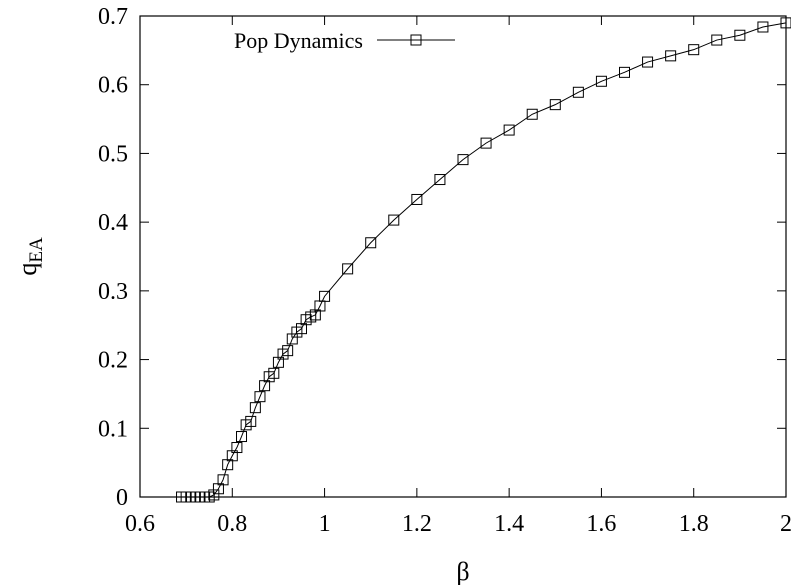 Image resolution: width=791 pixels, height=585 pixels. What do you see at coordinates (113, 429) in the screenshot?
I see `y-tick-label: 0.1` at bounding box center [113, 429].